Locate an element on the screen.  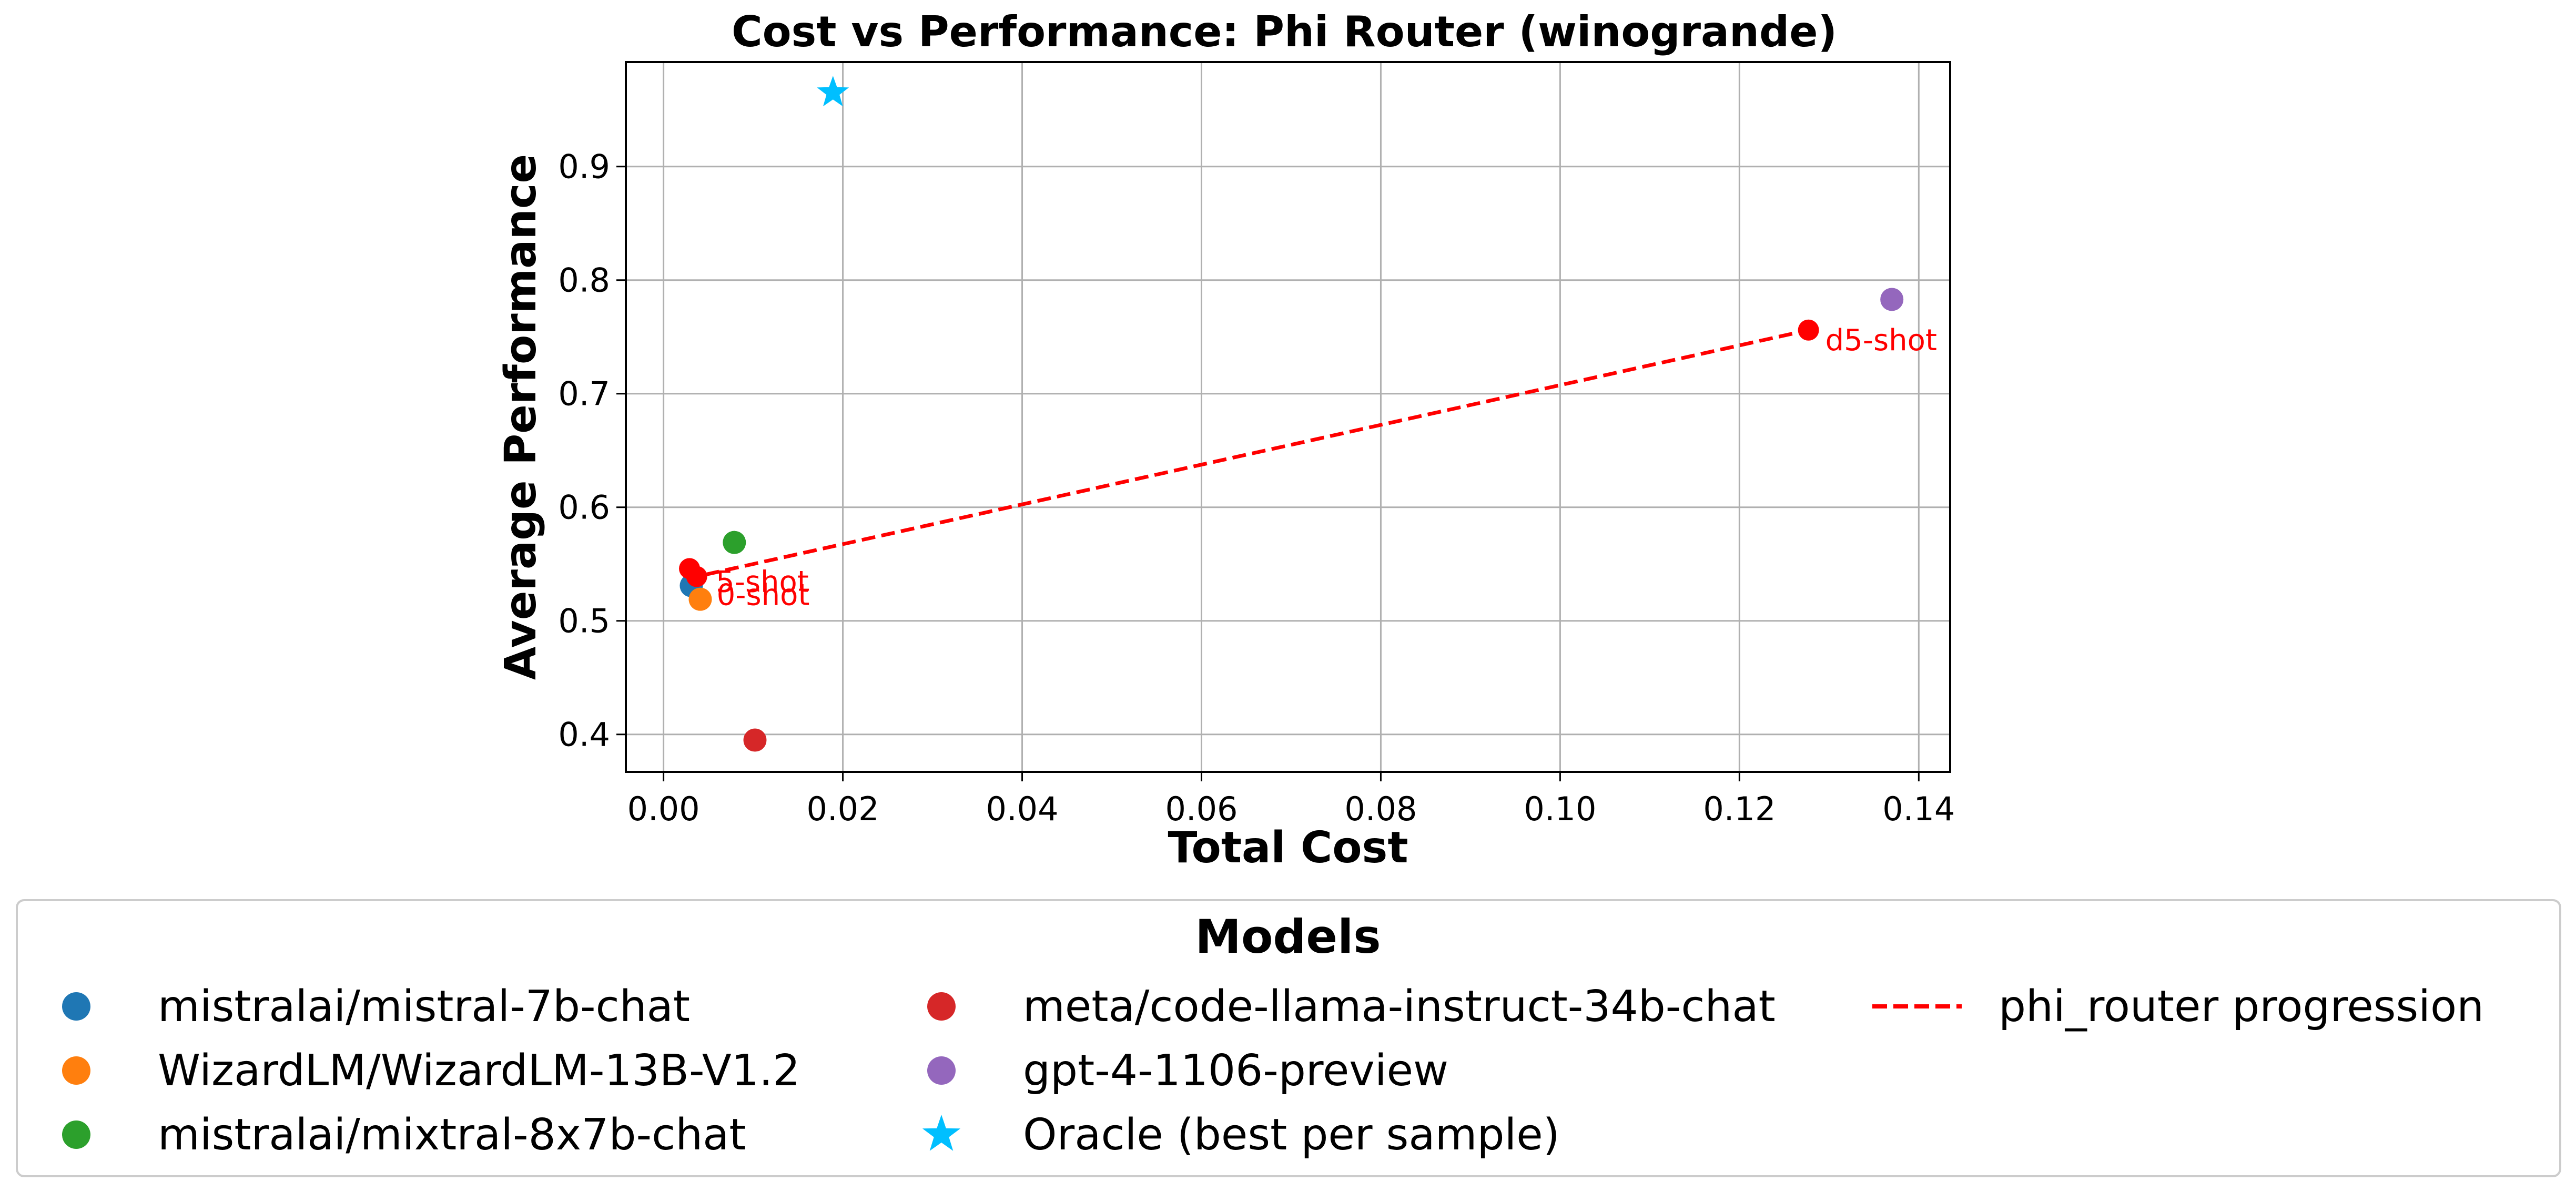
router-point-label: 5-shot is located at coordinates (763, 582).